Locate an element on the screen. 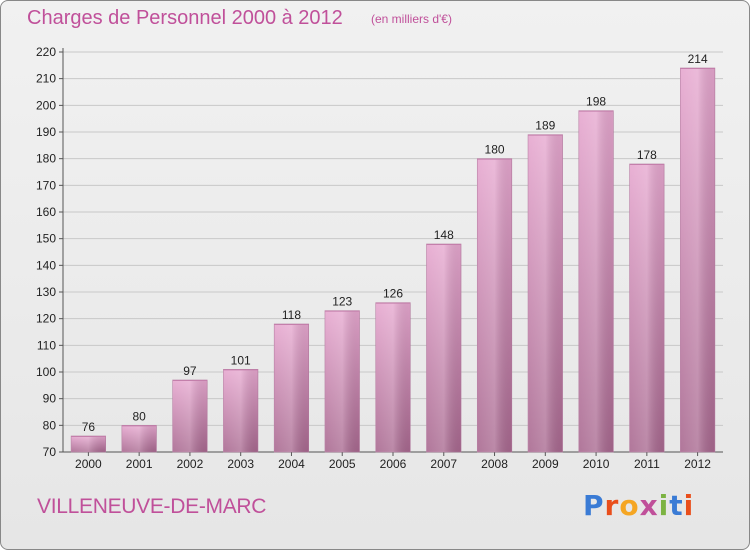 This screenshot has height=550, width=750. data-label: 148 is located at coordinates (444, 235).